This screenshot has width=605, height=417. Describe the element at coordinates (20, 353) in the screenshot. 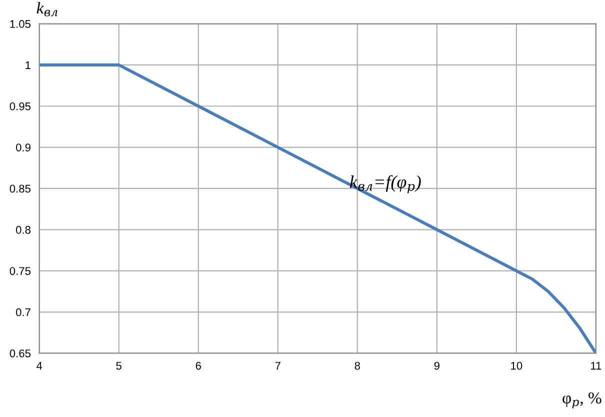

I see `y-tick-label: 0.65` at that location.